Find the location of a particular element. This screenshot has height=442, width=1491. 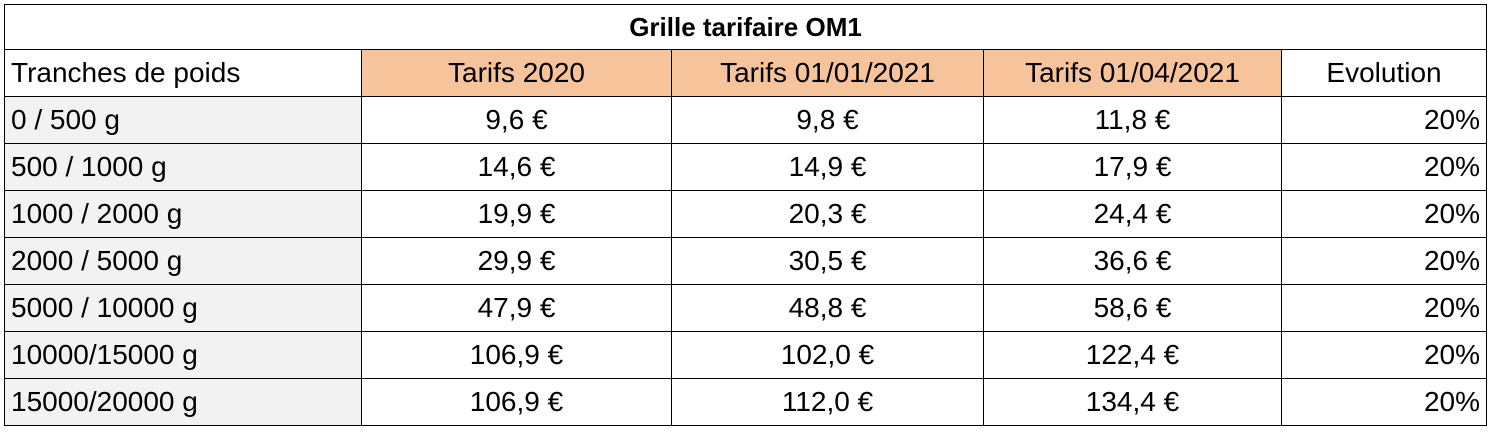

data-row: 500 / 1000 g 14,6 €14,9 €17,9 €20% is located at coordinates (746, 167).